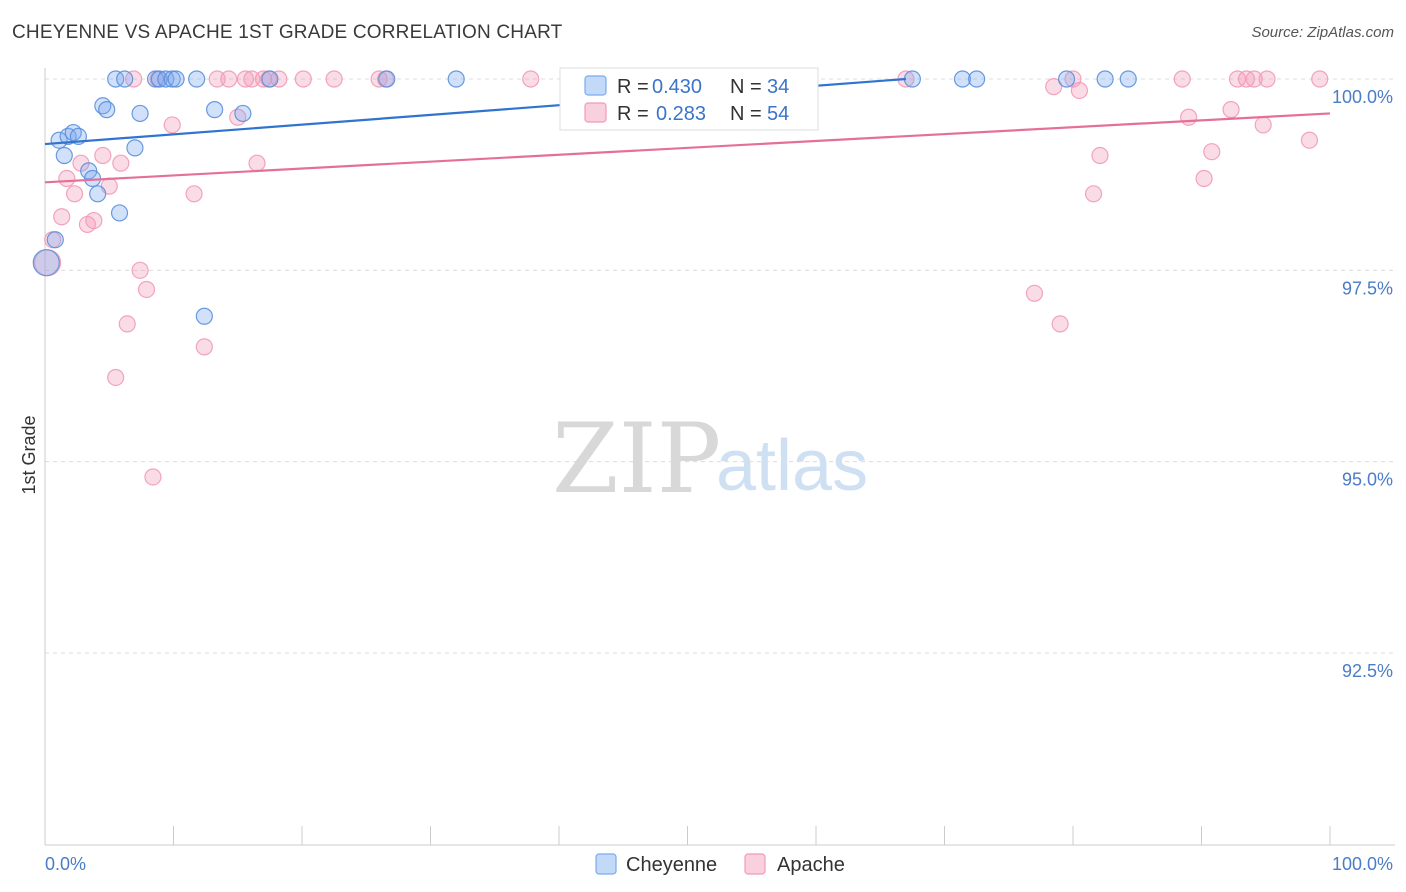 The image size is (1406, 892). I want to click on apache-n-label: N =, so click(746, 114).